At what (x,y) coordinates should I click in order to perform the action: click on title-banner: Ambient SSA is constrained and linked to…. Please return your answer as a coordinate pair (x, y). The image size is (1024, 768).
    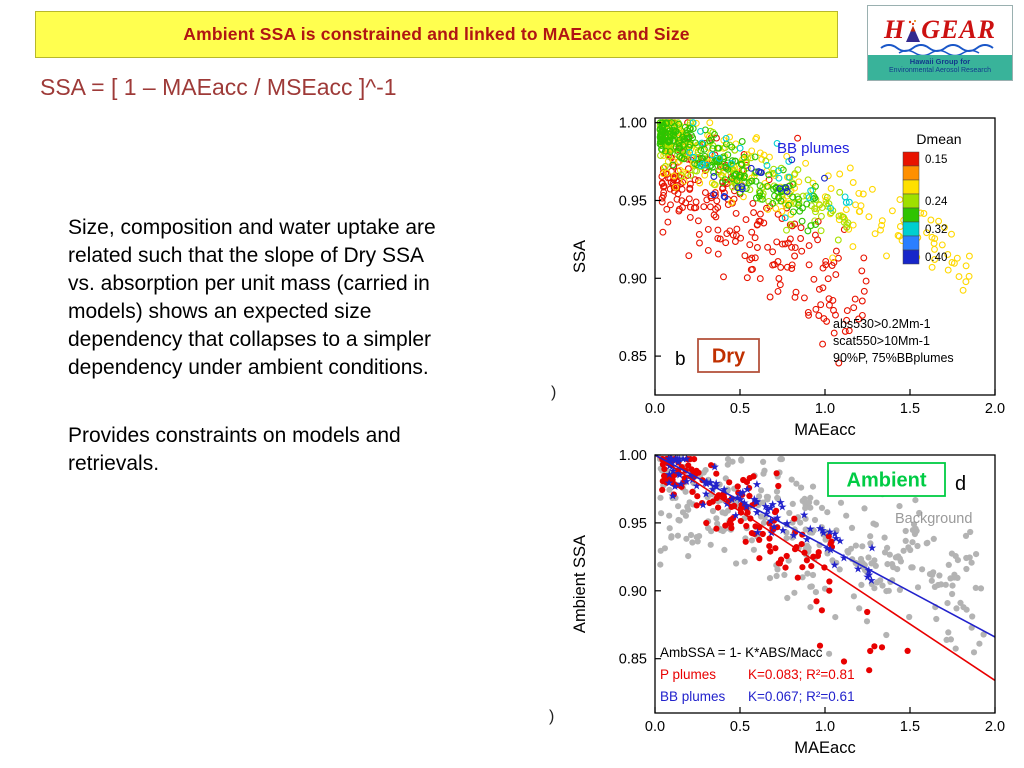
    Looking at the image, I should click on (436, 34).